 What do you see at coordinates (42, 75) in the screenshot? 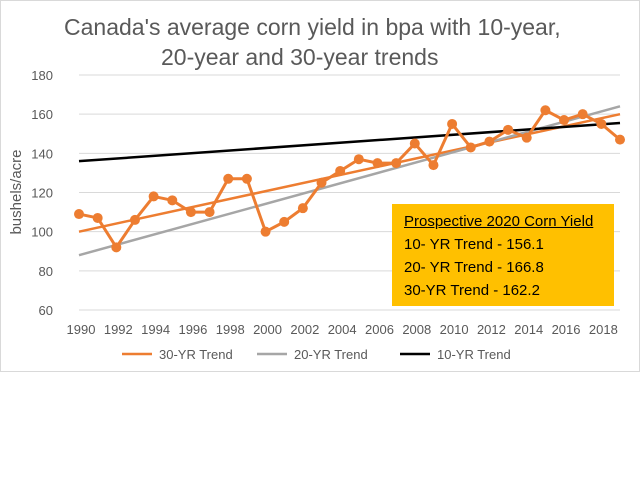
I see `y-tick-180: 180` at bounding box center [42, 75].